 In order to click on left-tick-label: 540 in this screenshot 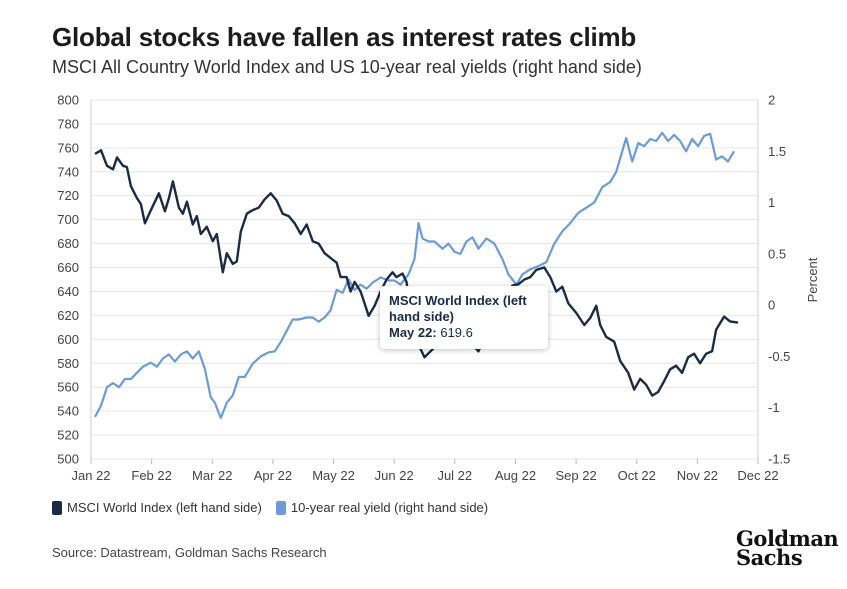, I will do `click(68, 411)`.